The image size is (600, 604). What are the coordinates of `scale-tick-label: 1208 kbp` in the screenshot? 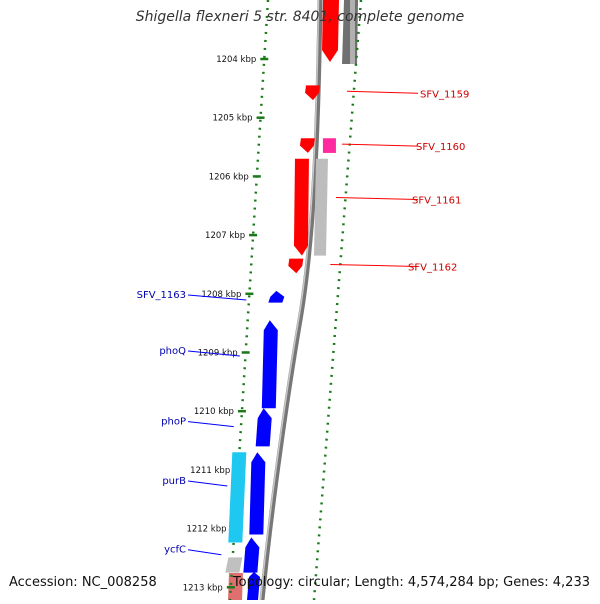 It's located at (221, 295).